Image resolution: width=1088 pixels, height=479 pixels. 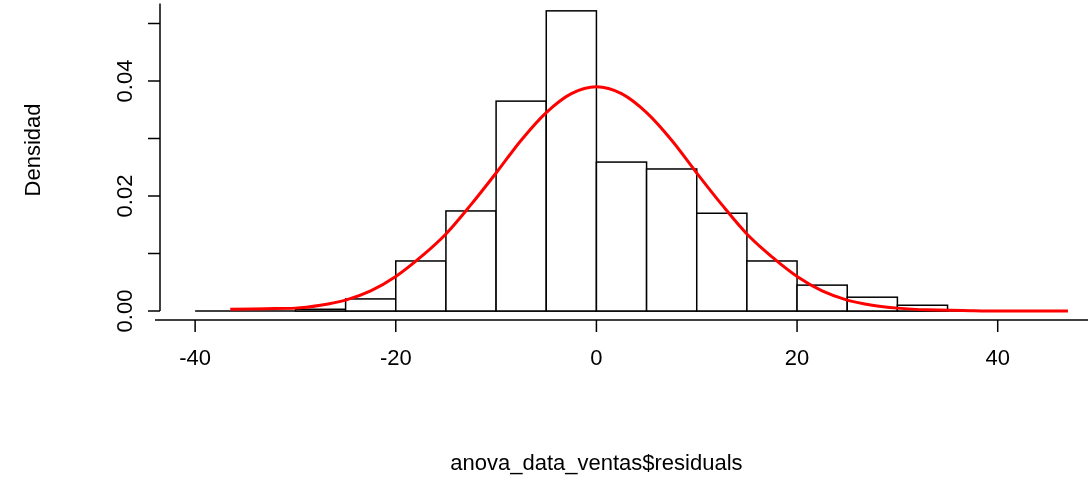 What do you see at coordinates (124, 311) in the screenshot?
I see `y-tick-label: 0.00` at bounding box center [124, 311].